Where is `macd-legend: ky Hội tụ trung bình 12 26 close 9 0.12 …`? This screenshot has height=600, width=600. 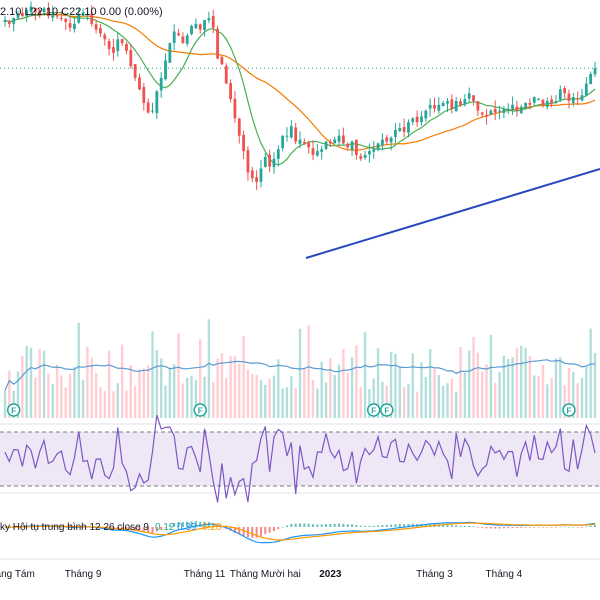
macd-legend: ky Hội tụ trung bình 12 26 close 9 0.12 … is located at coordinates (111, 527).